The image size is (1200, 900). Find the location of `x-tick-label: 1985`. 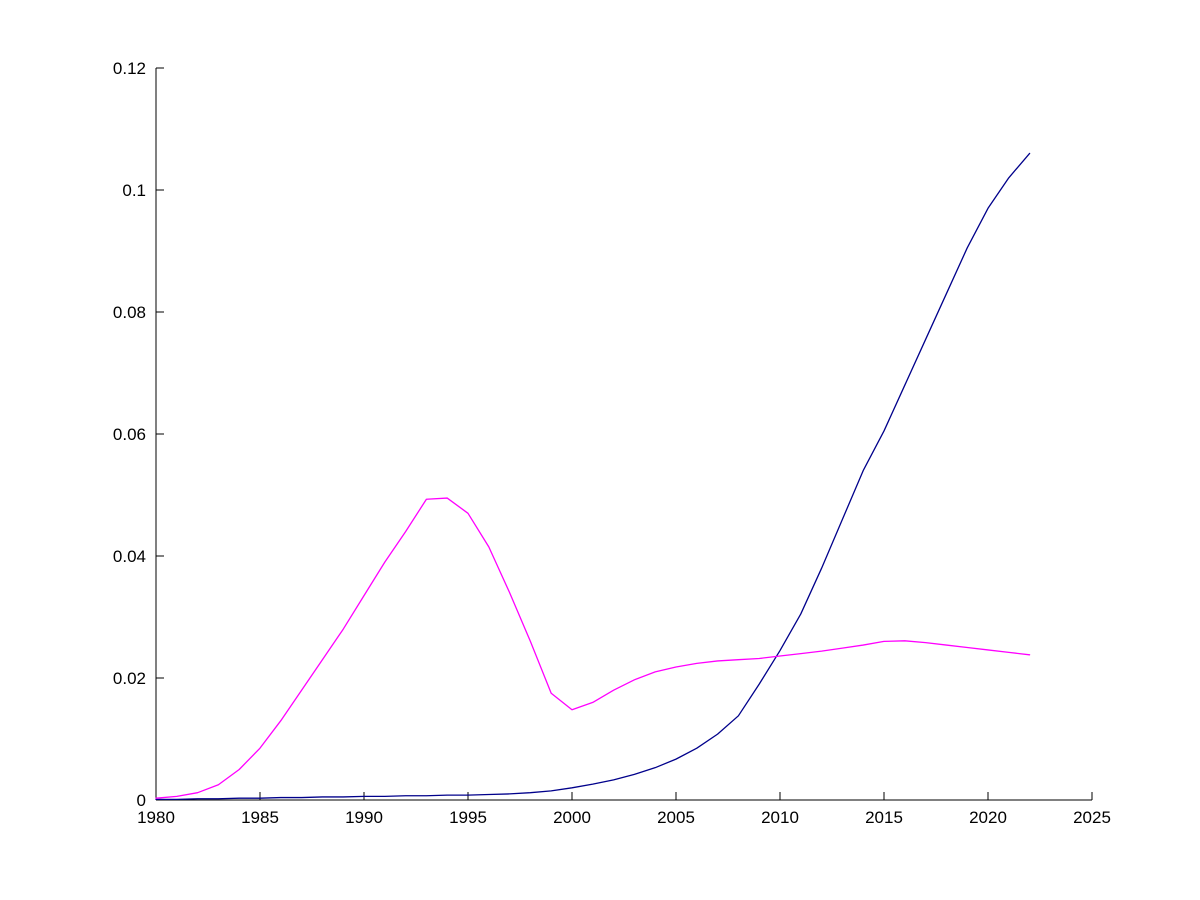

x-tick-label: 1985 is located at coordinates (260, 817).